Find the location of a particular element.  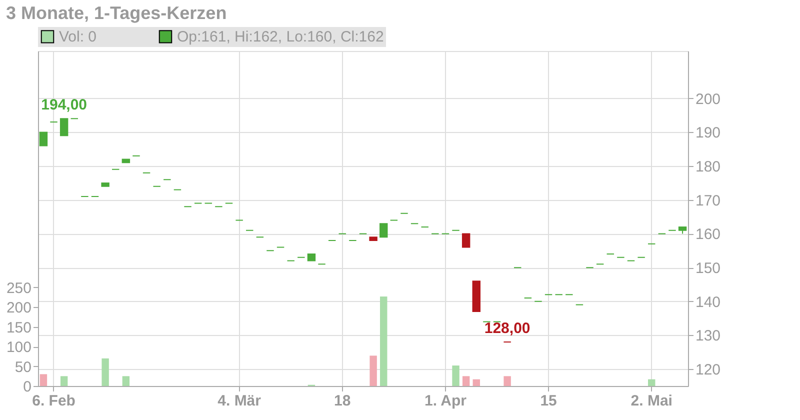

y-tick-label: 190 is located at coordinates (708, 133).